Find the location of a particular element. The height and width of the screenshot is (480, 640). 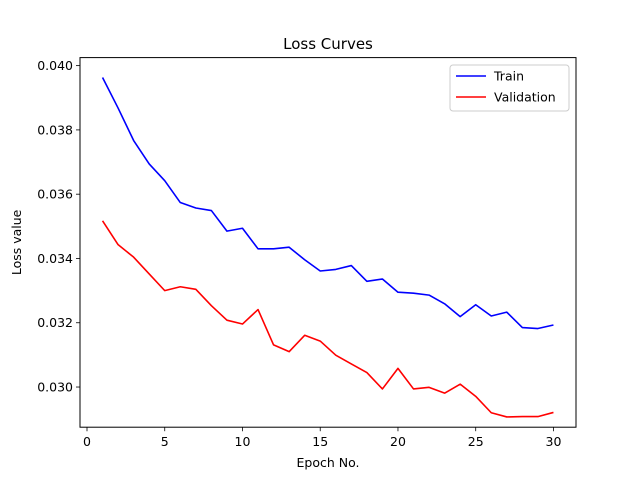

y-tick-label: 0.034 is located at coordinates (55, 258).